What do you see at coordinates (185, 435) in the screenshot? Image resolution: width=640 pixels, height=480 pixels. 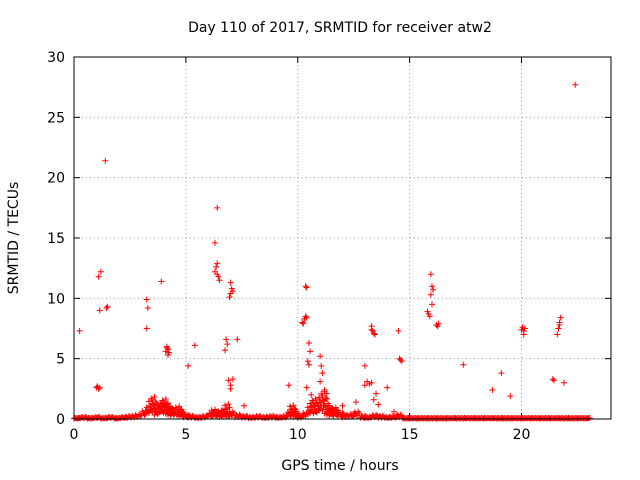 I see `x-tick-label: 5` at bounding box center [185, 435].